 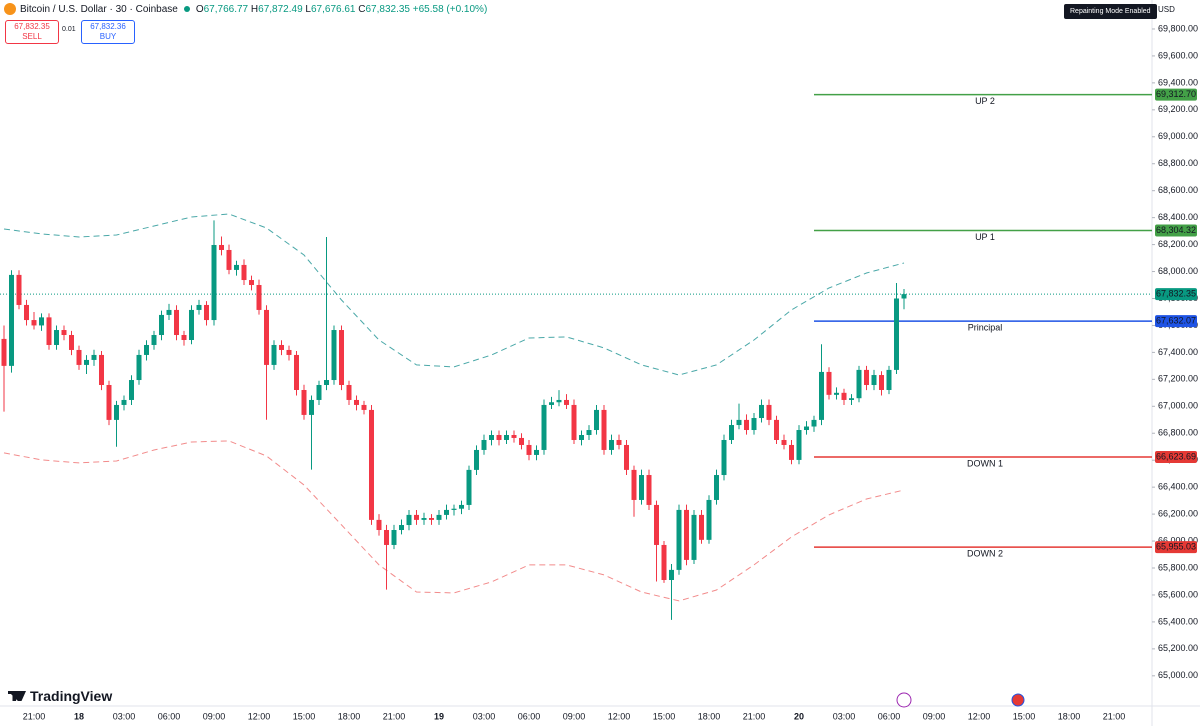 I want to click on x-tick-label: 03:00, so click(x=844, y=716).